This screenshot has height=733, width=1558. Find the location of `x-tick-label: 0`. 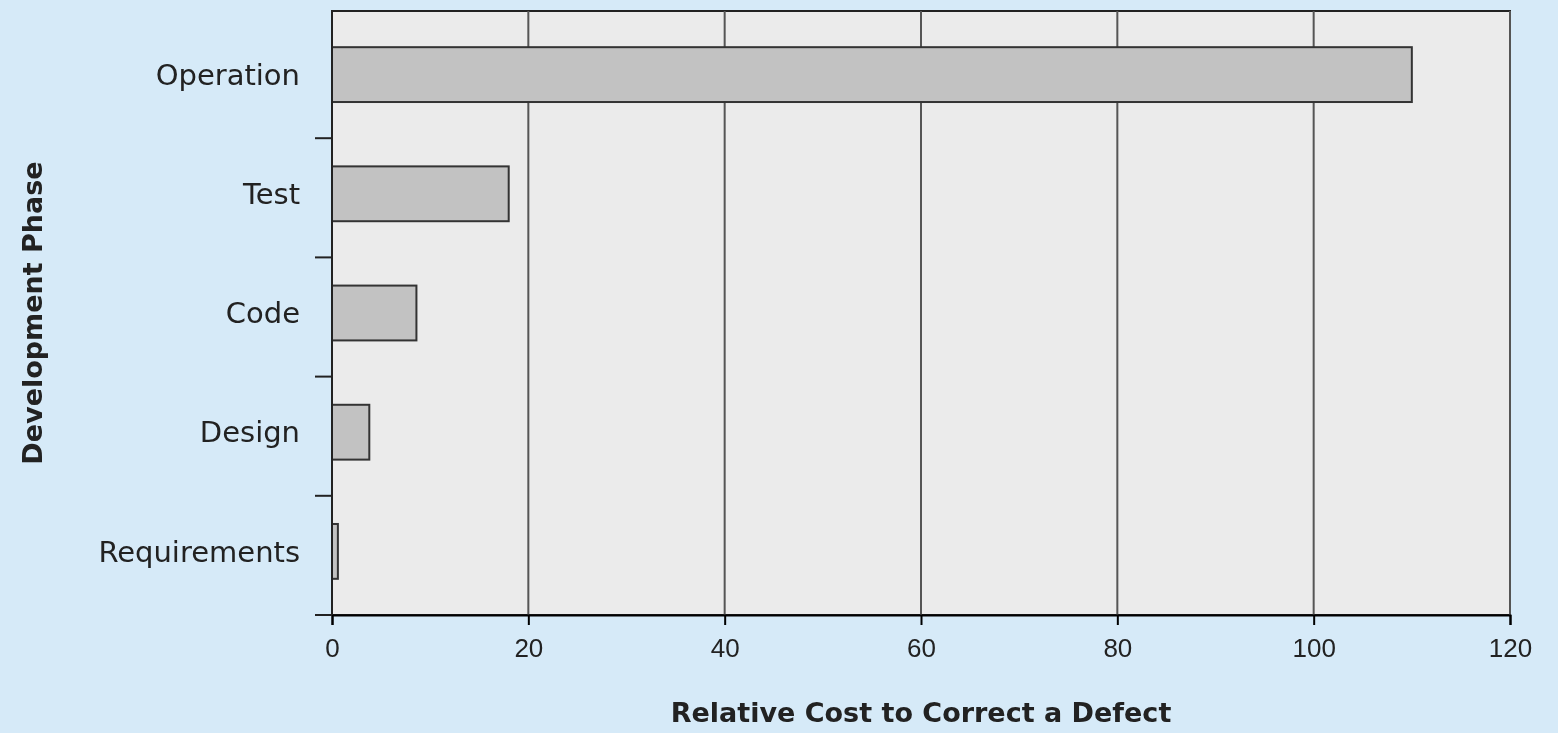

x-tick-label: 0 is located at coordinates (332, 647).